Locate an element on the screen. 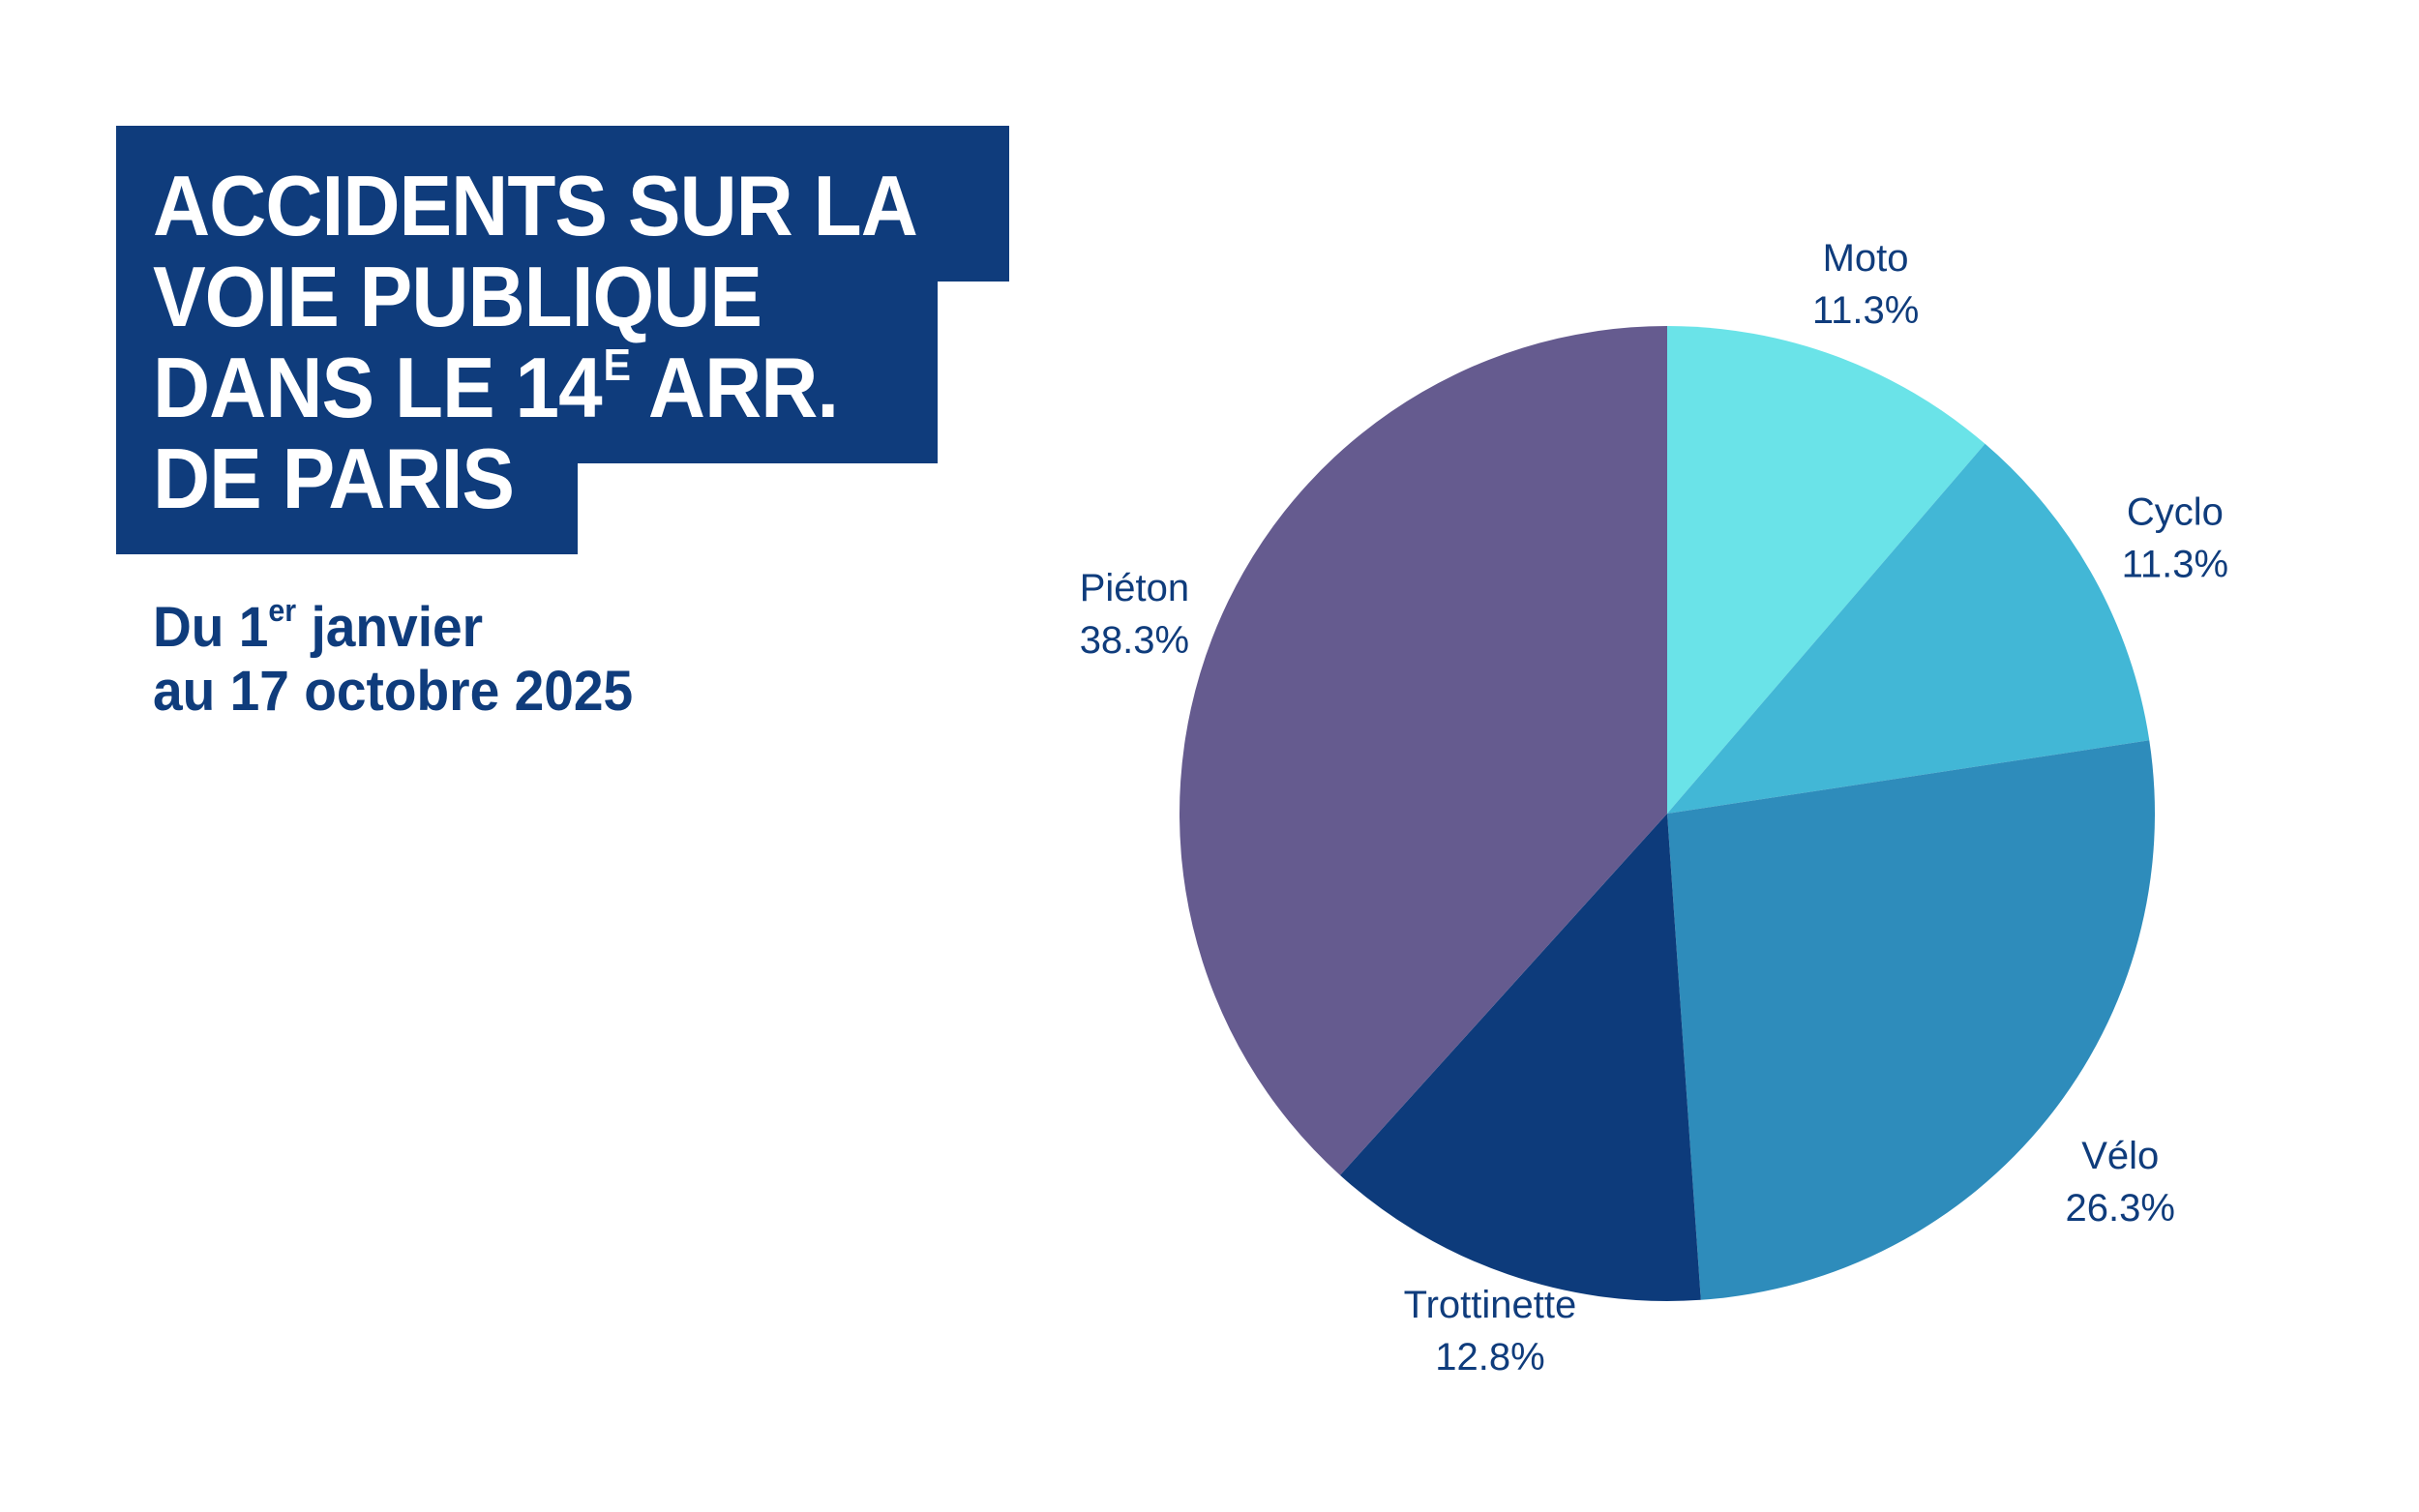 Image resolution: width=2419 pixels, height=1512 pixels. slice-label-name: Vélo is located at coordinates (2120, 1156).